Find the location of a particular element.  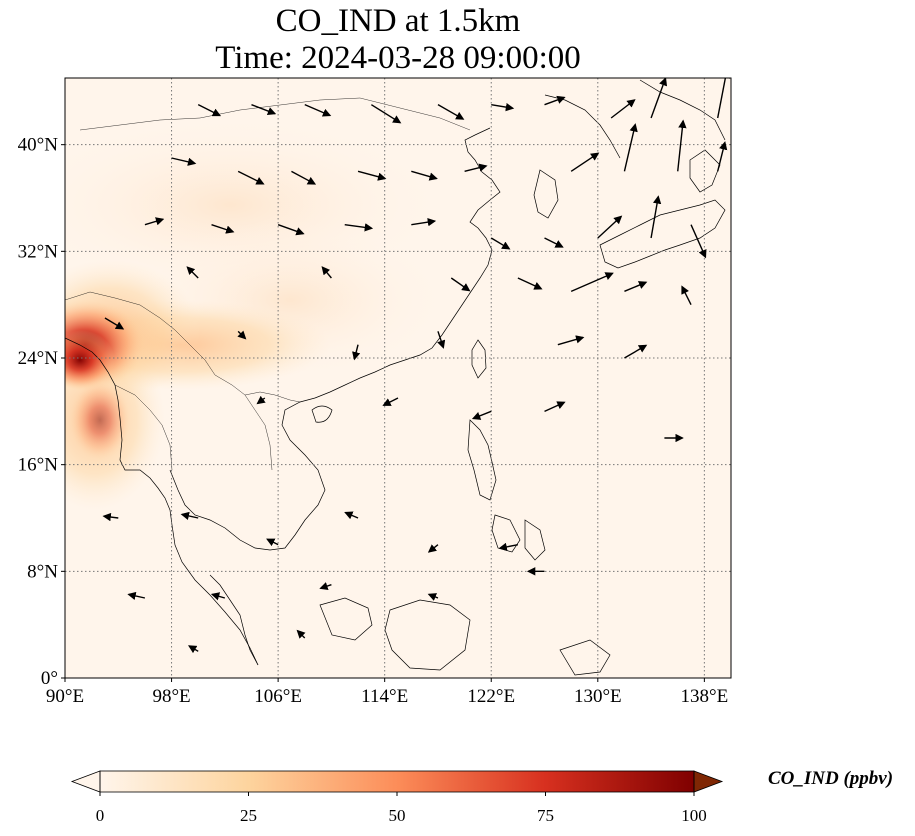

colorbar-tick-label: 100 is located at coordinates (694, 815).